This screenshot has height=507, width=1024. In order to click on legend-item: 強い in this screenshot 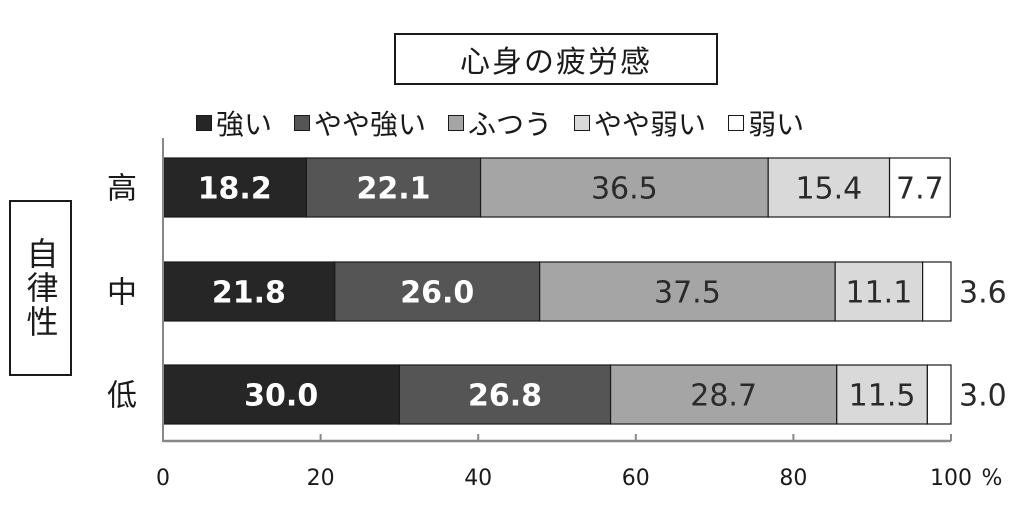, I will do `click(234, 123)`.